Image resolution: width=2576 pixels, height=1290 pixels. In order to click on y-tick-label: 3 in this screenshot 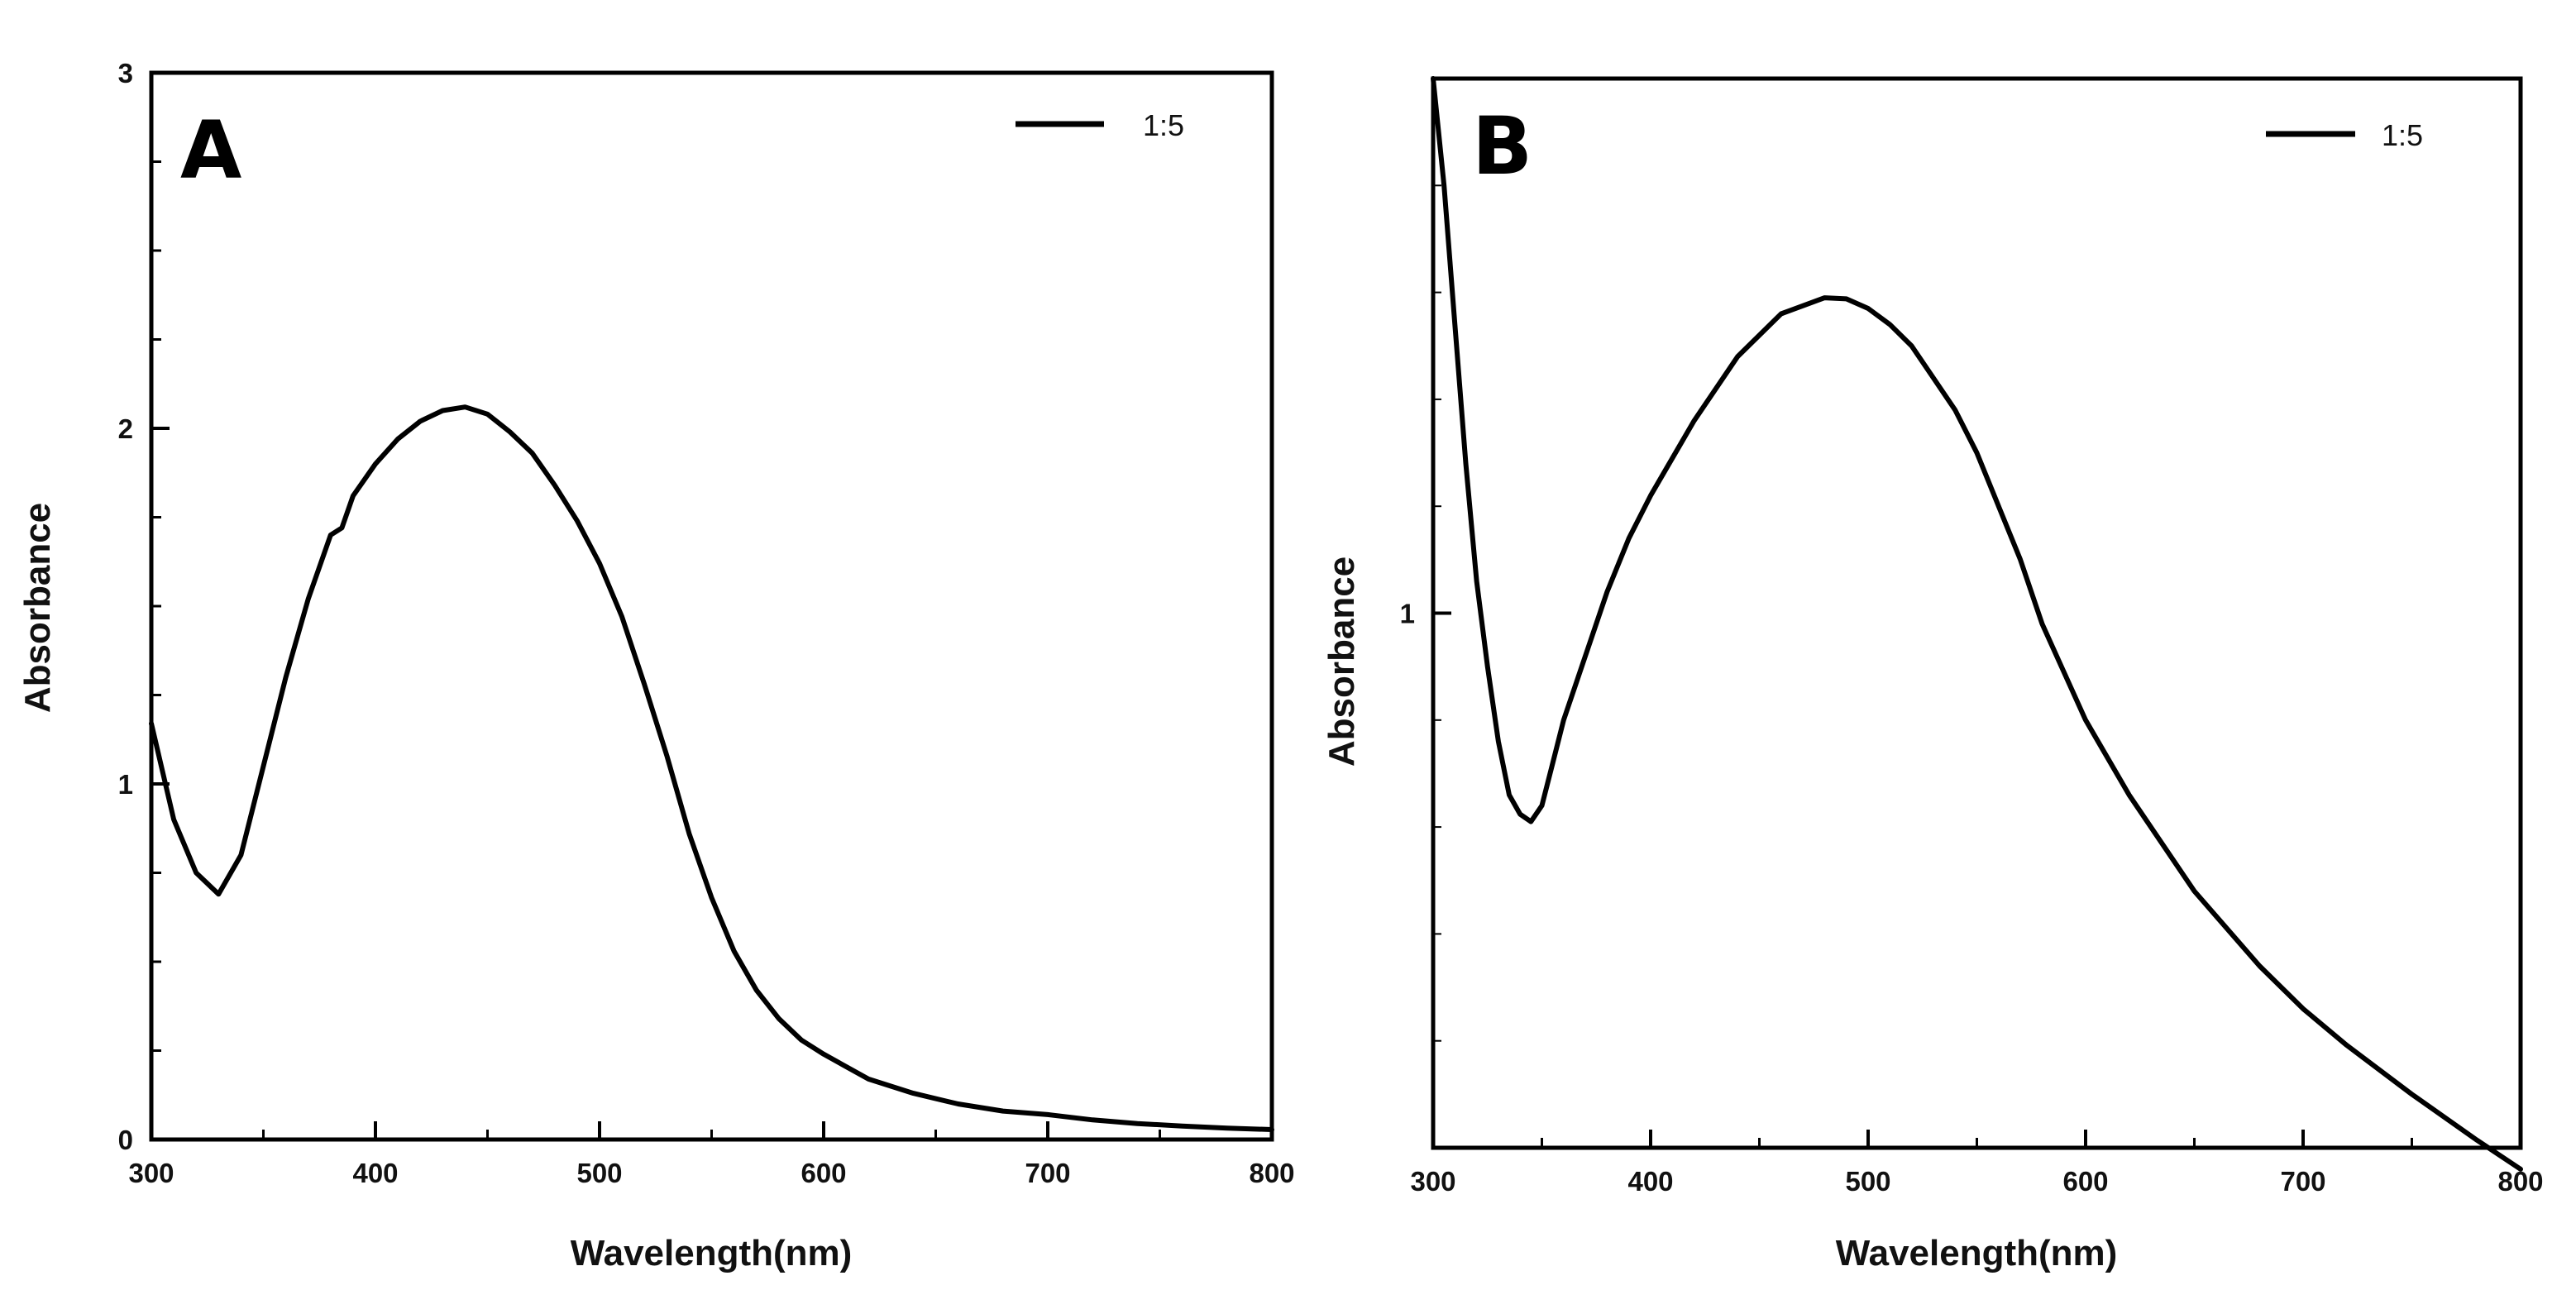, I will do `click(125, 73)`.